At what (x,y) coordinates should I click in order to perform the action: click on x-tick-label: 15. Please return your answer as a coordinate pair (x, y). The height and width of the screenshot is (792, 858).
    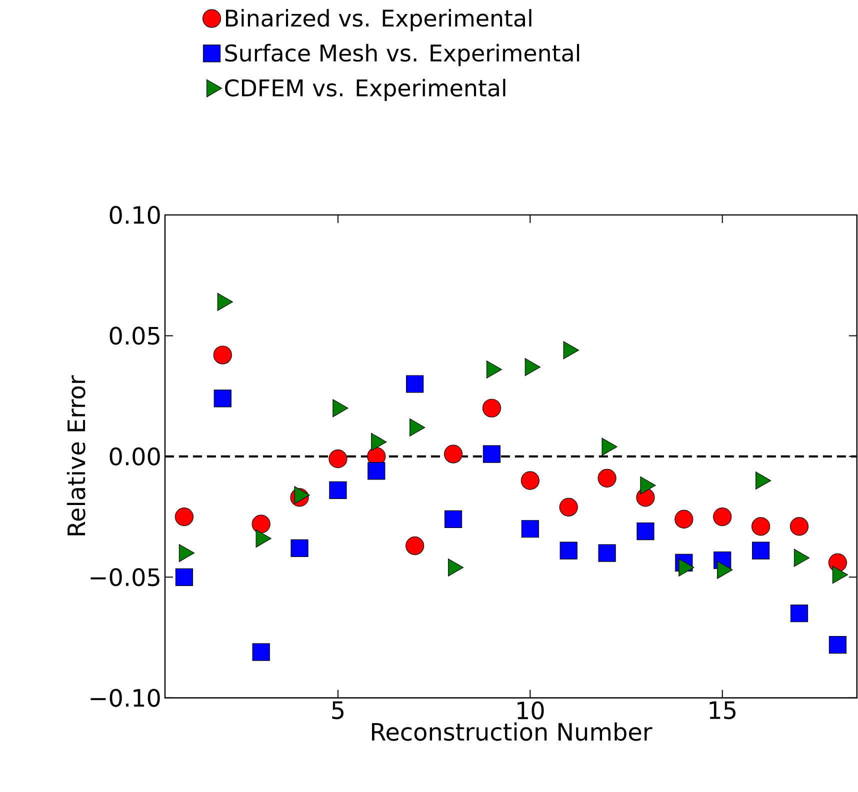
    Looking at the image, I should click on (723, 710).